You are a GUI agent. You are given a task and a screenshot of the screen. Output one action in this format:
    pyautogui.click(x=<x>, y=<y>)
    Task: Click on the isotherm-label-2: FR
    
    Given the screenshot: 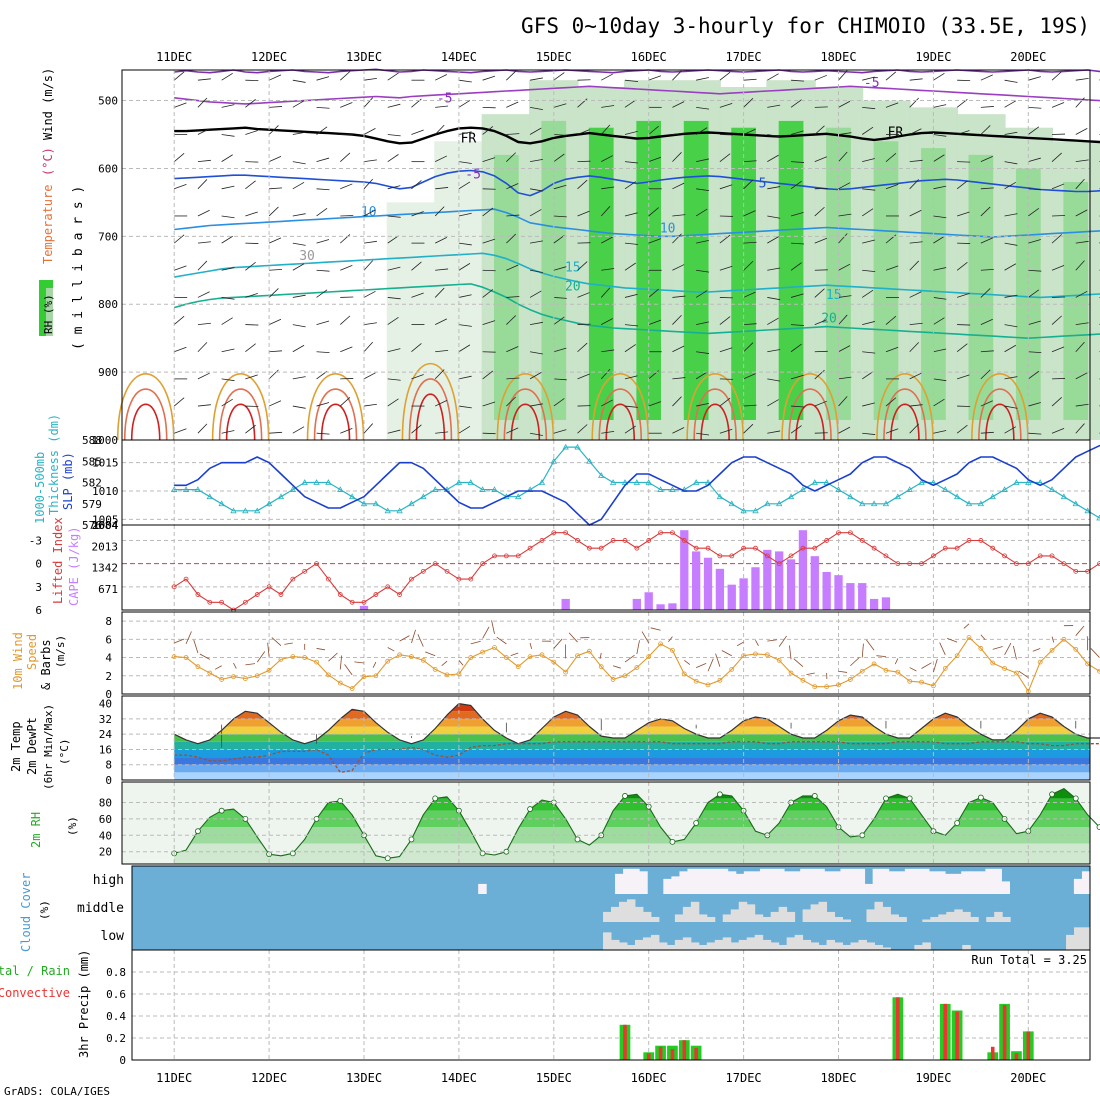 What is the action you would take?
    pyautogui.click(x=469, y=139)
    